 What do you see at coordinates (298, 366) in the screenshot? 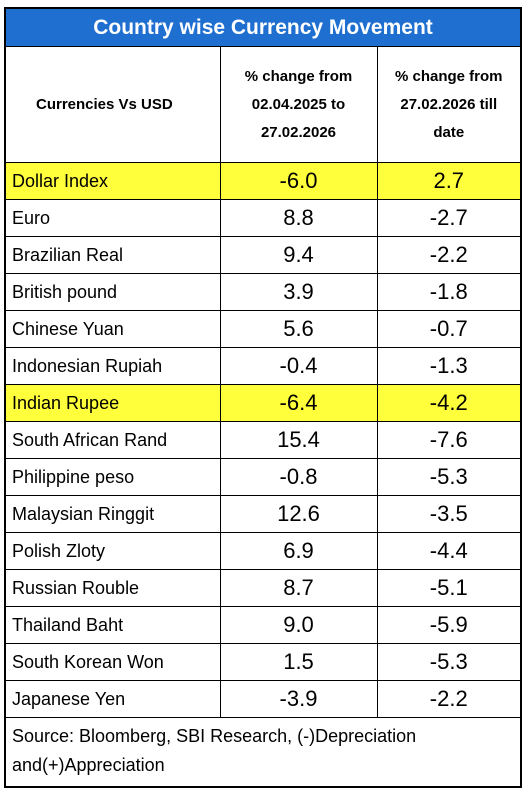
I see `change-period-1: -0.4` at bounding box center [298, 366].